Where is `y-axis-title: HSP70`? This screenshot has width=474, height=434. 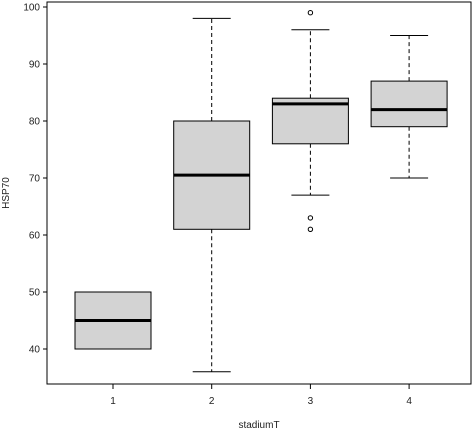
y-axis-title: HSP70 is located at coordinates (6, 193).